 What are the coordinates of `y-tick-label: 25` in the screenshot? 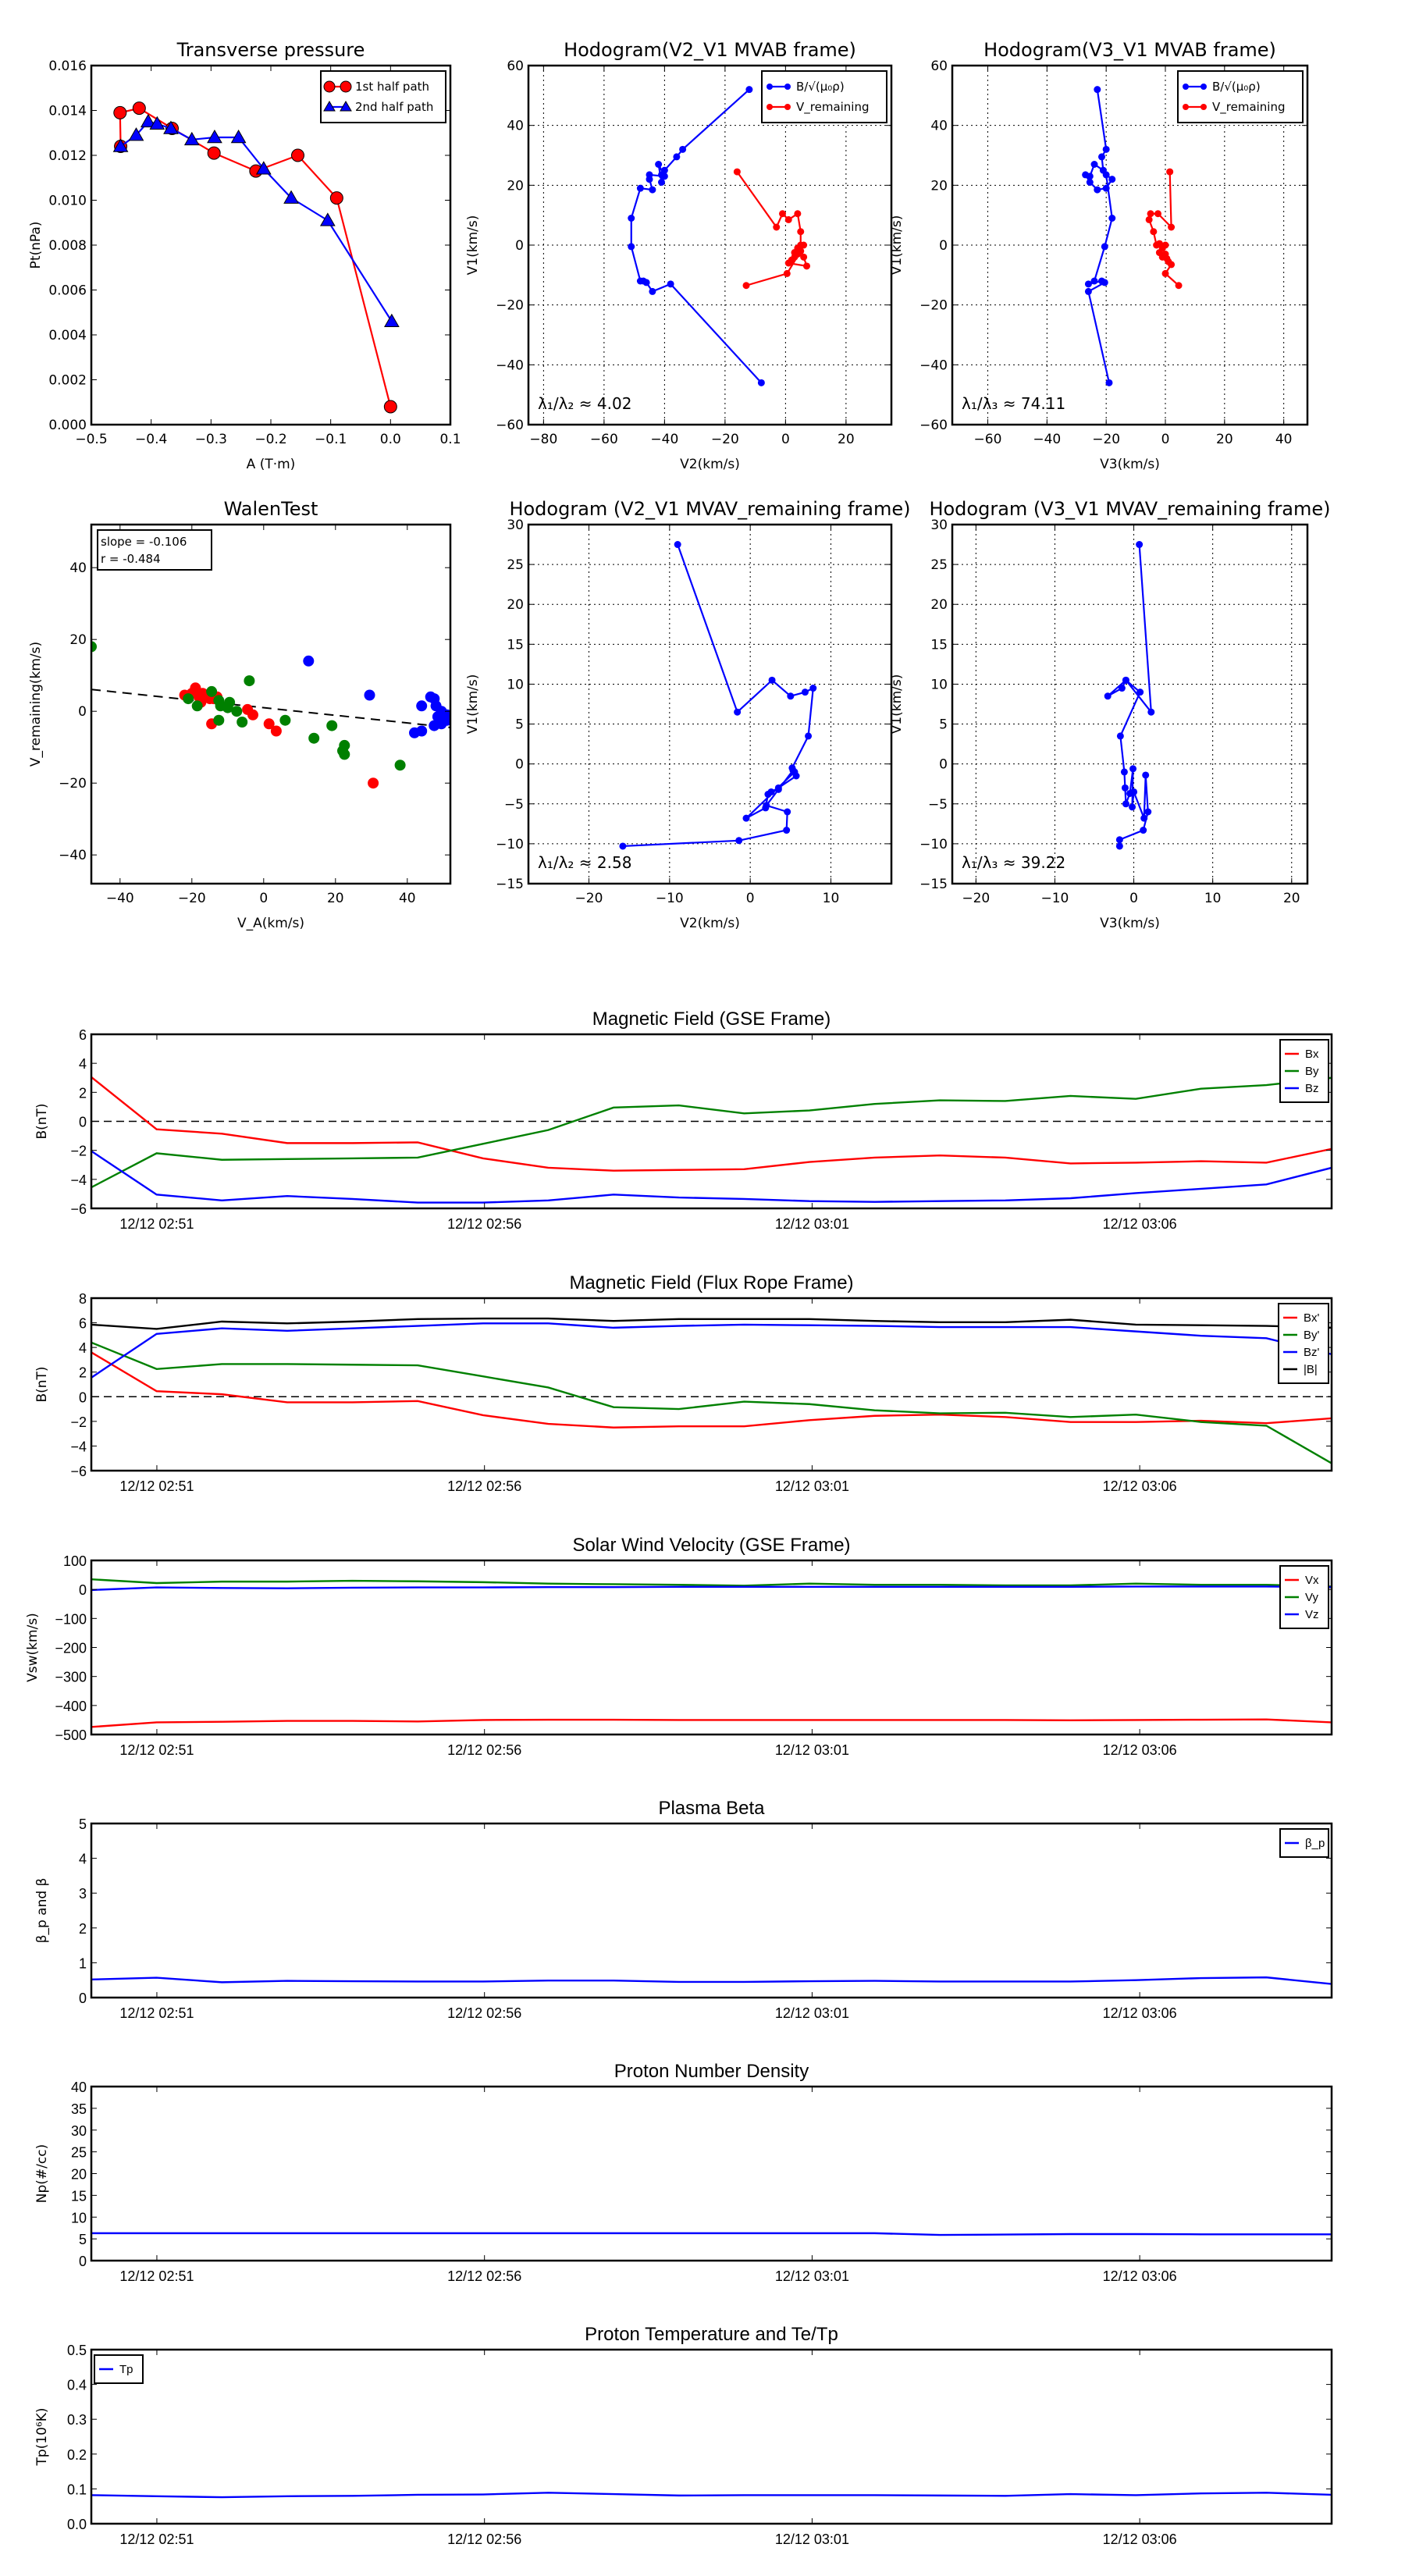 It's located at (515, 565).